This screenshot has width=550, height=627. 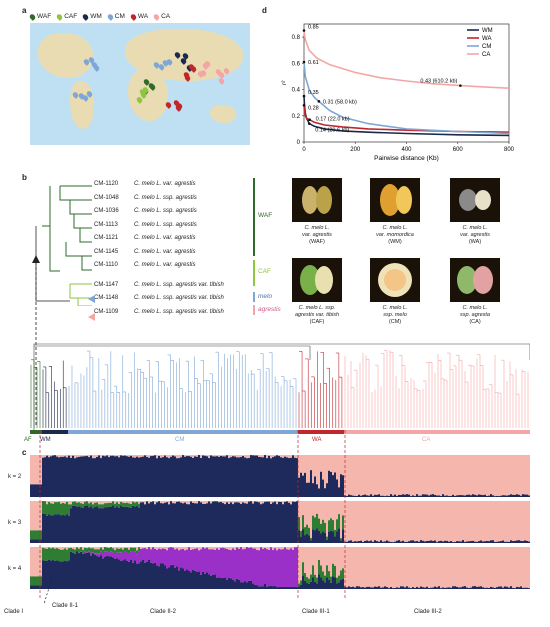 What do you see at coordinates (332, 131) in the screenshot?
I see `annotation-label: 0.14 (20.6 kb)` at bounding box center [332, 131].